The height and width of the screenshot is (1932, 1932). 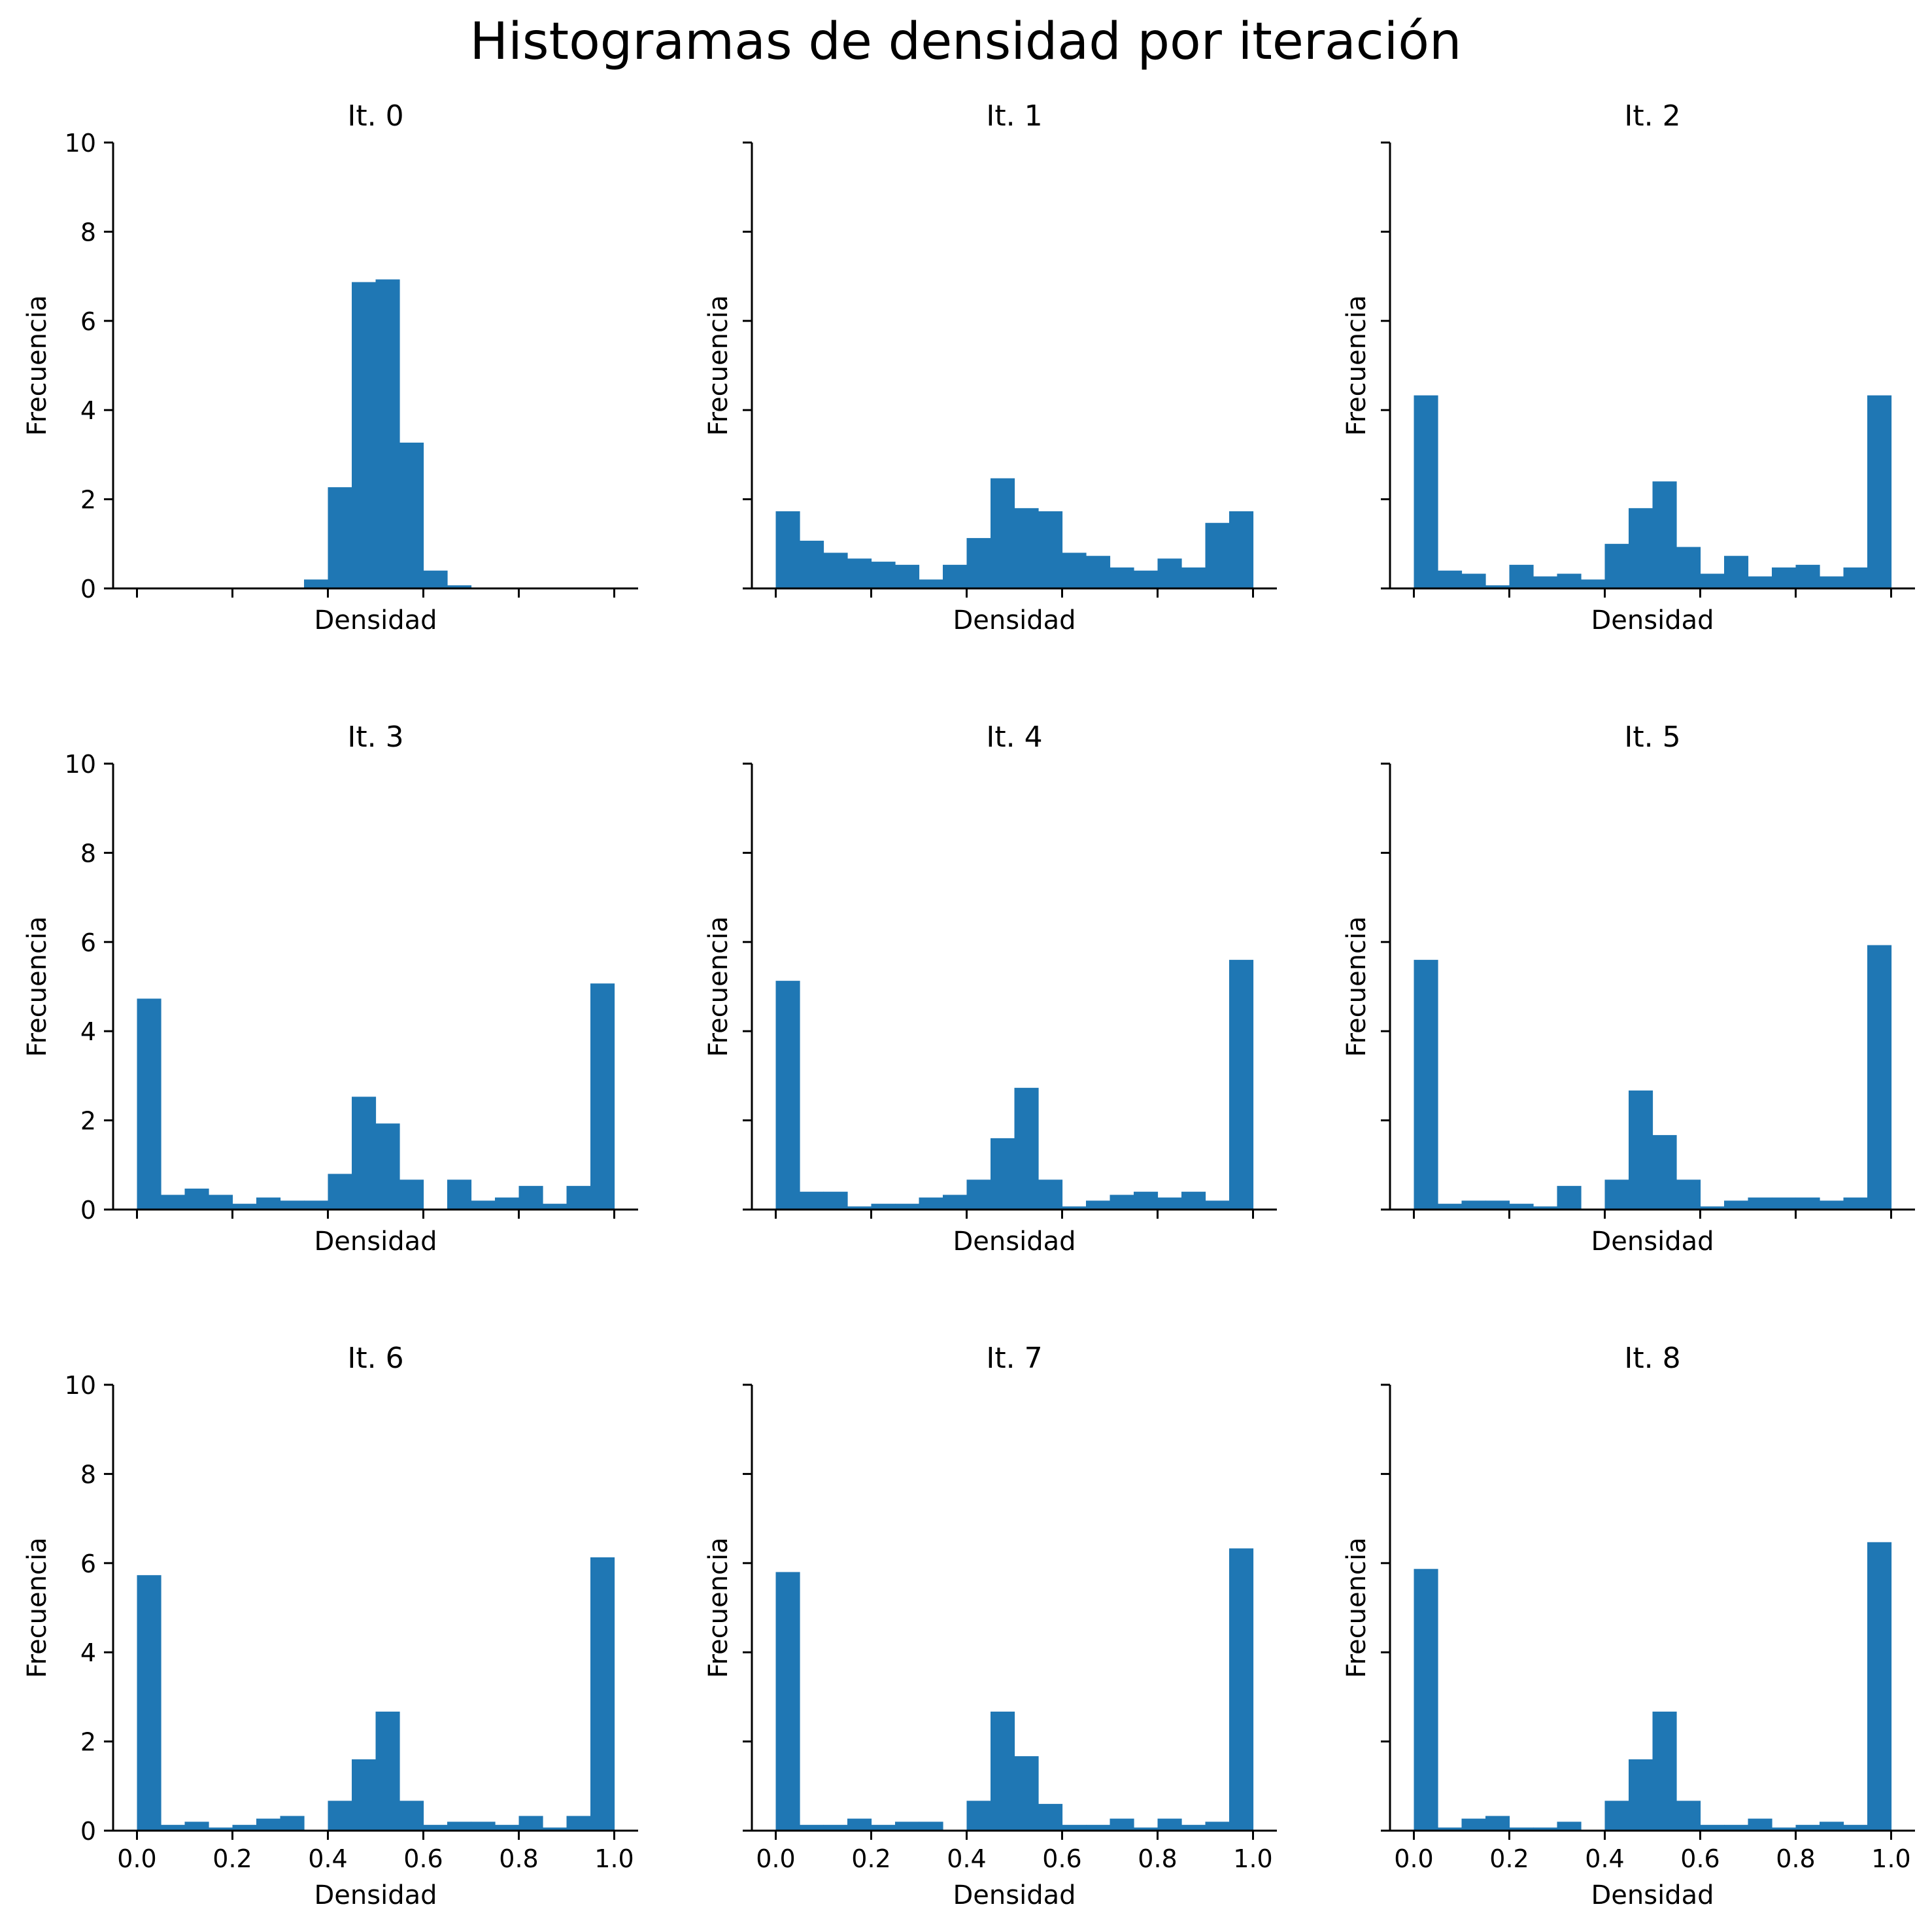 What do you see at coordinates (88, 232) in the screenshot?
I see `y-tick-label: 8` at bounding box center [88, 232].